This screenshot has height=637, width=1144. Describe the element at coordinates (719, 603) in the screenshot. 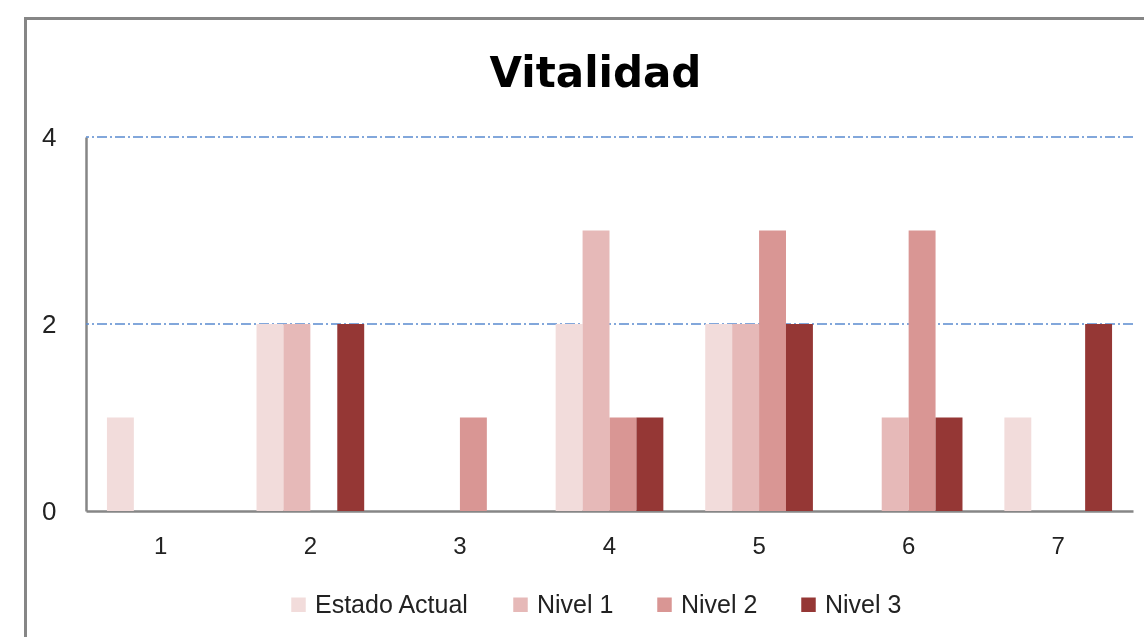

I see `legend-label: Nivel 2` at that location.